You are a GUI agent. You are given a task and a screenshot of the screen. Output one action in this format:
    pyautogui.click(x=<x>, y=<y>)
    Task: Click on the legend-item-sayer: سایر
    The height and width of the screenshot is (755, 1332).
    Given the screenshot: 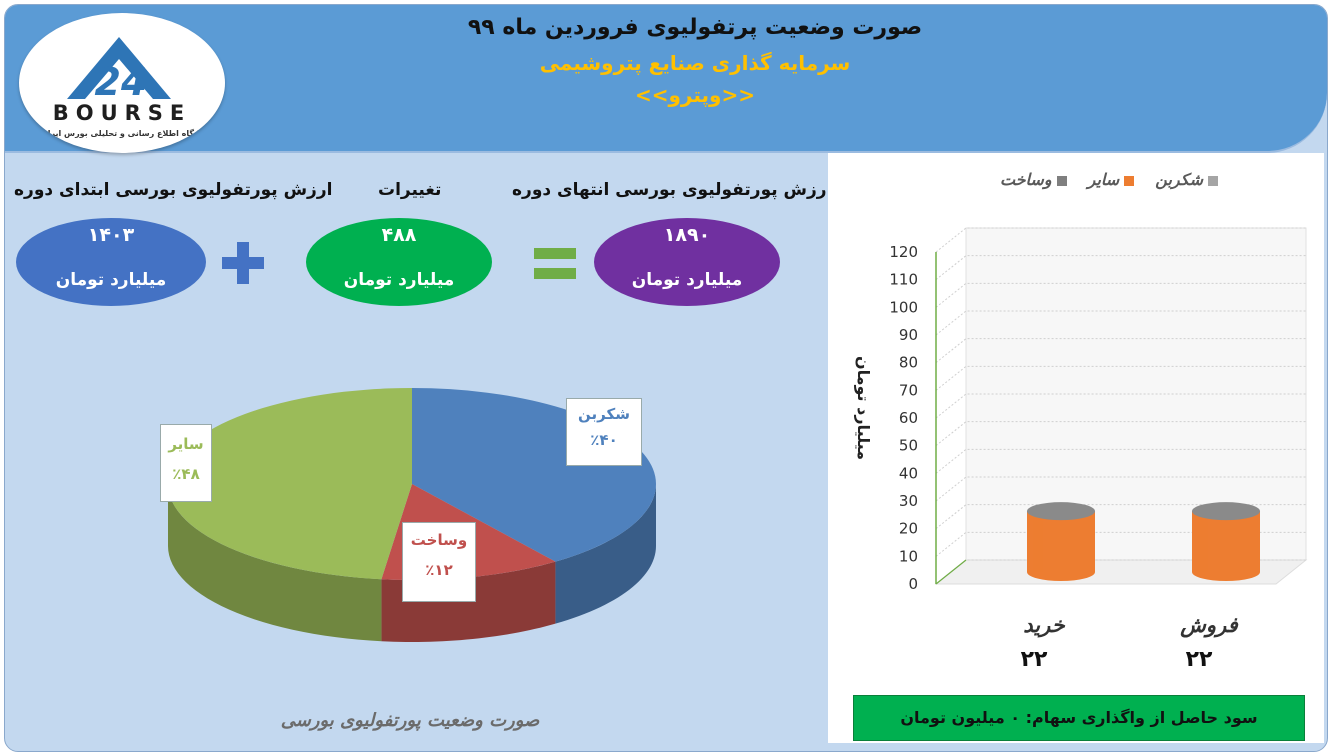 What is the action you would take?
    pyautogui.click(x=1111, y=179)
    